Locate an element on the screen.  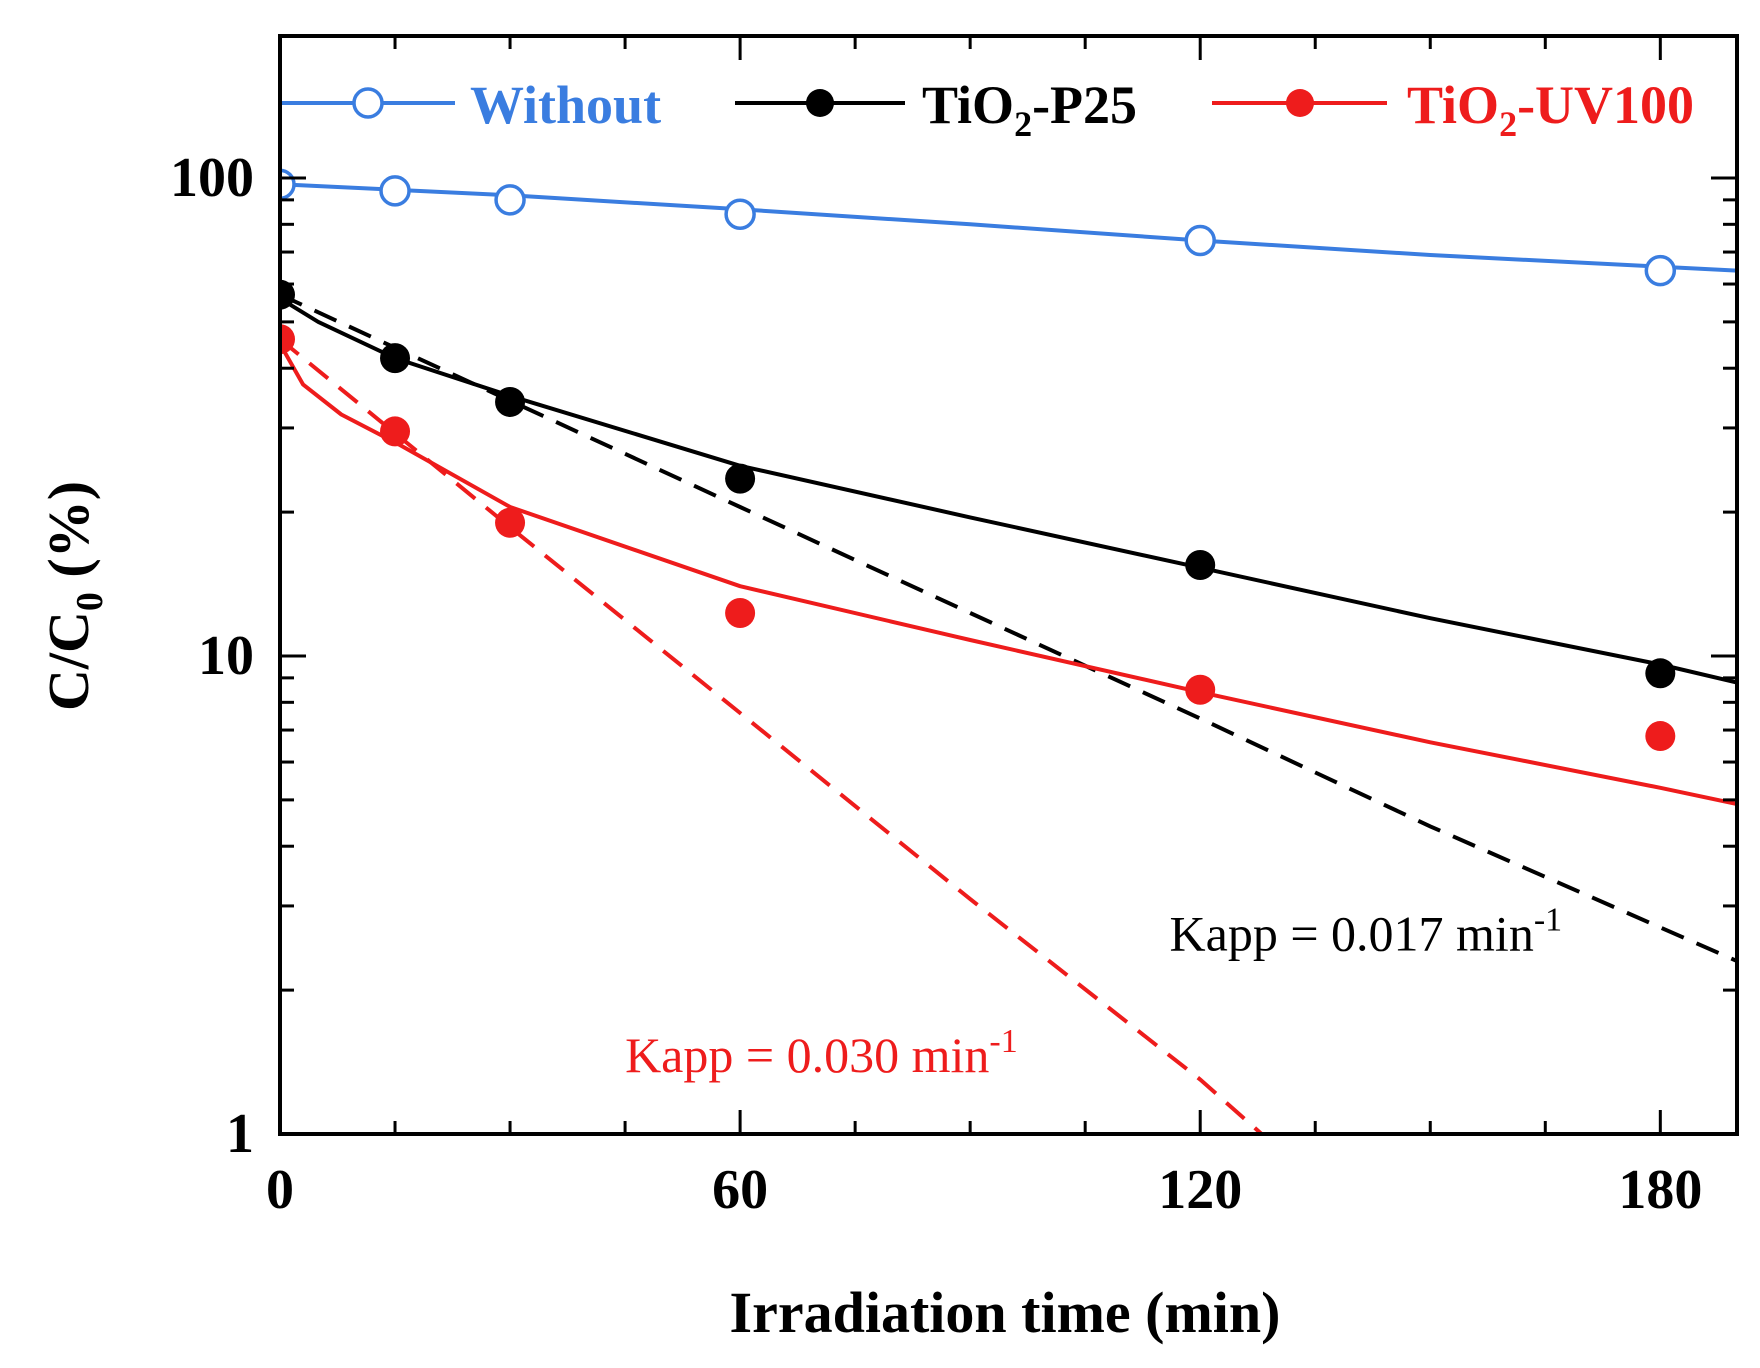
x-tick-labels: 0 60 120 180 is located at coordinates (984, 1190).